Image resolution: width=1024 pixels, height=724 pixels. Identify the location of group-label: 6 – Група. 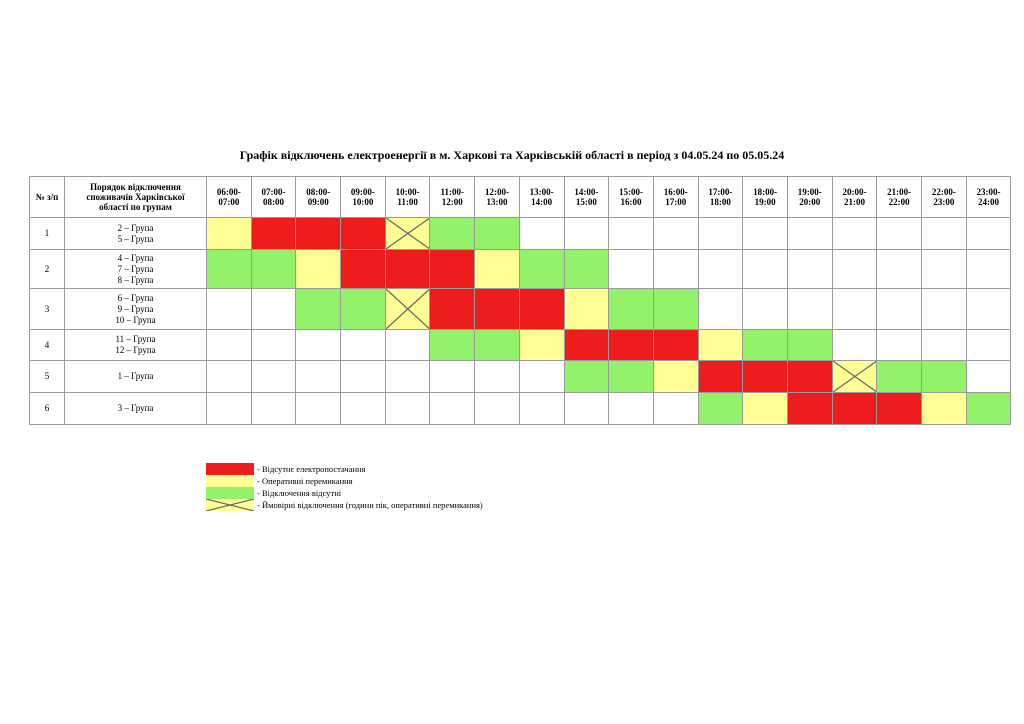
(135, 297).